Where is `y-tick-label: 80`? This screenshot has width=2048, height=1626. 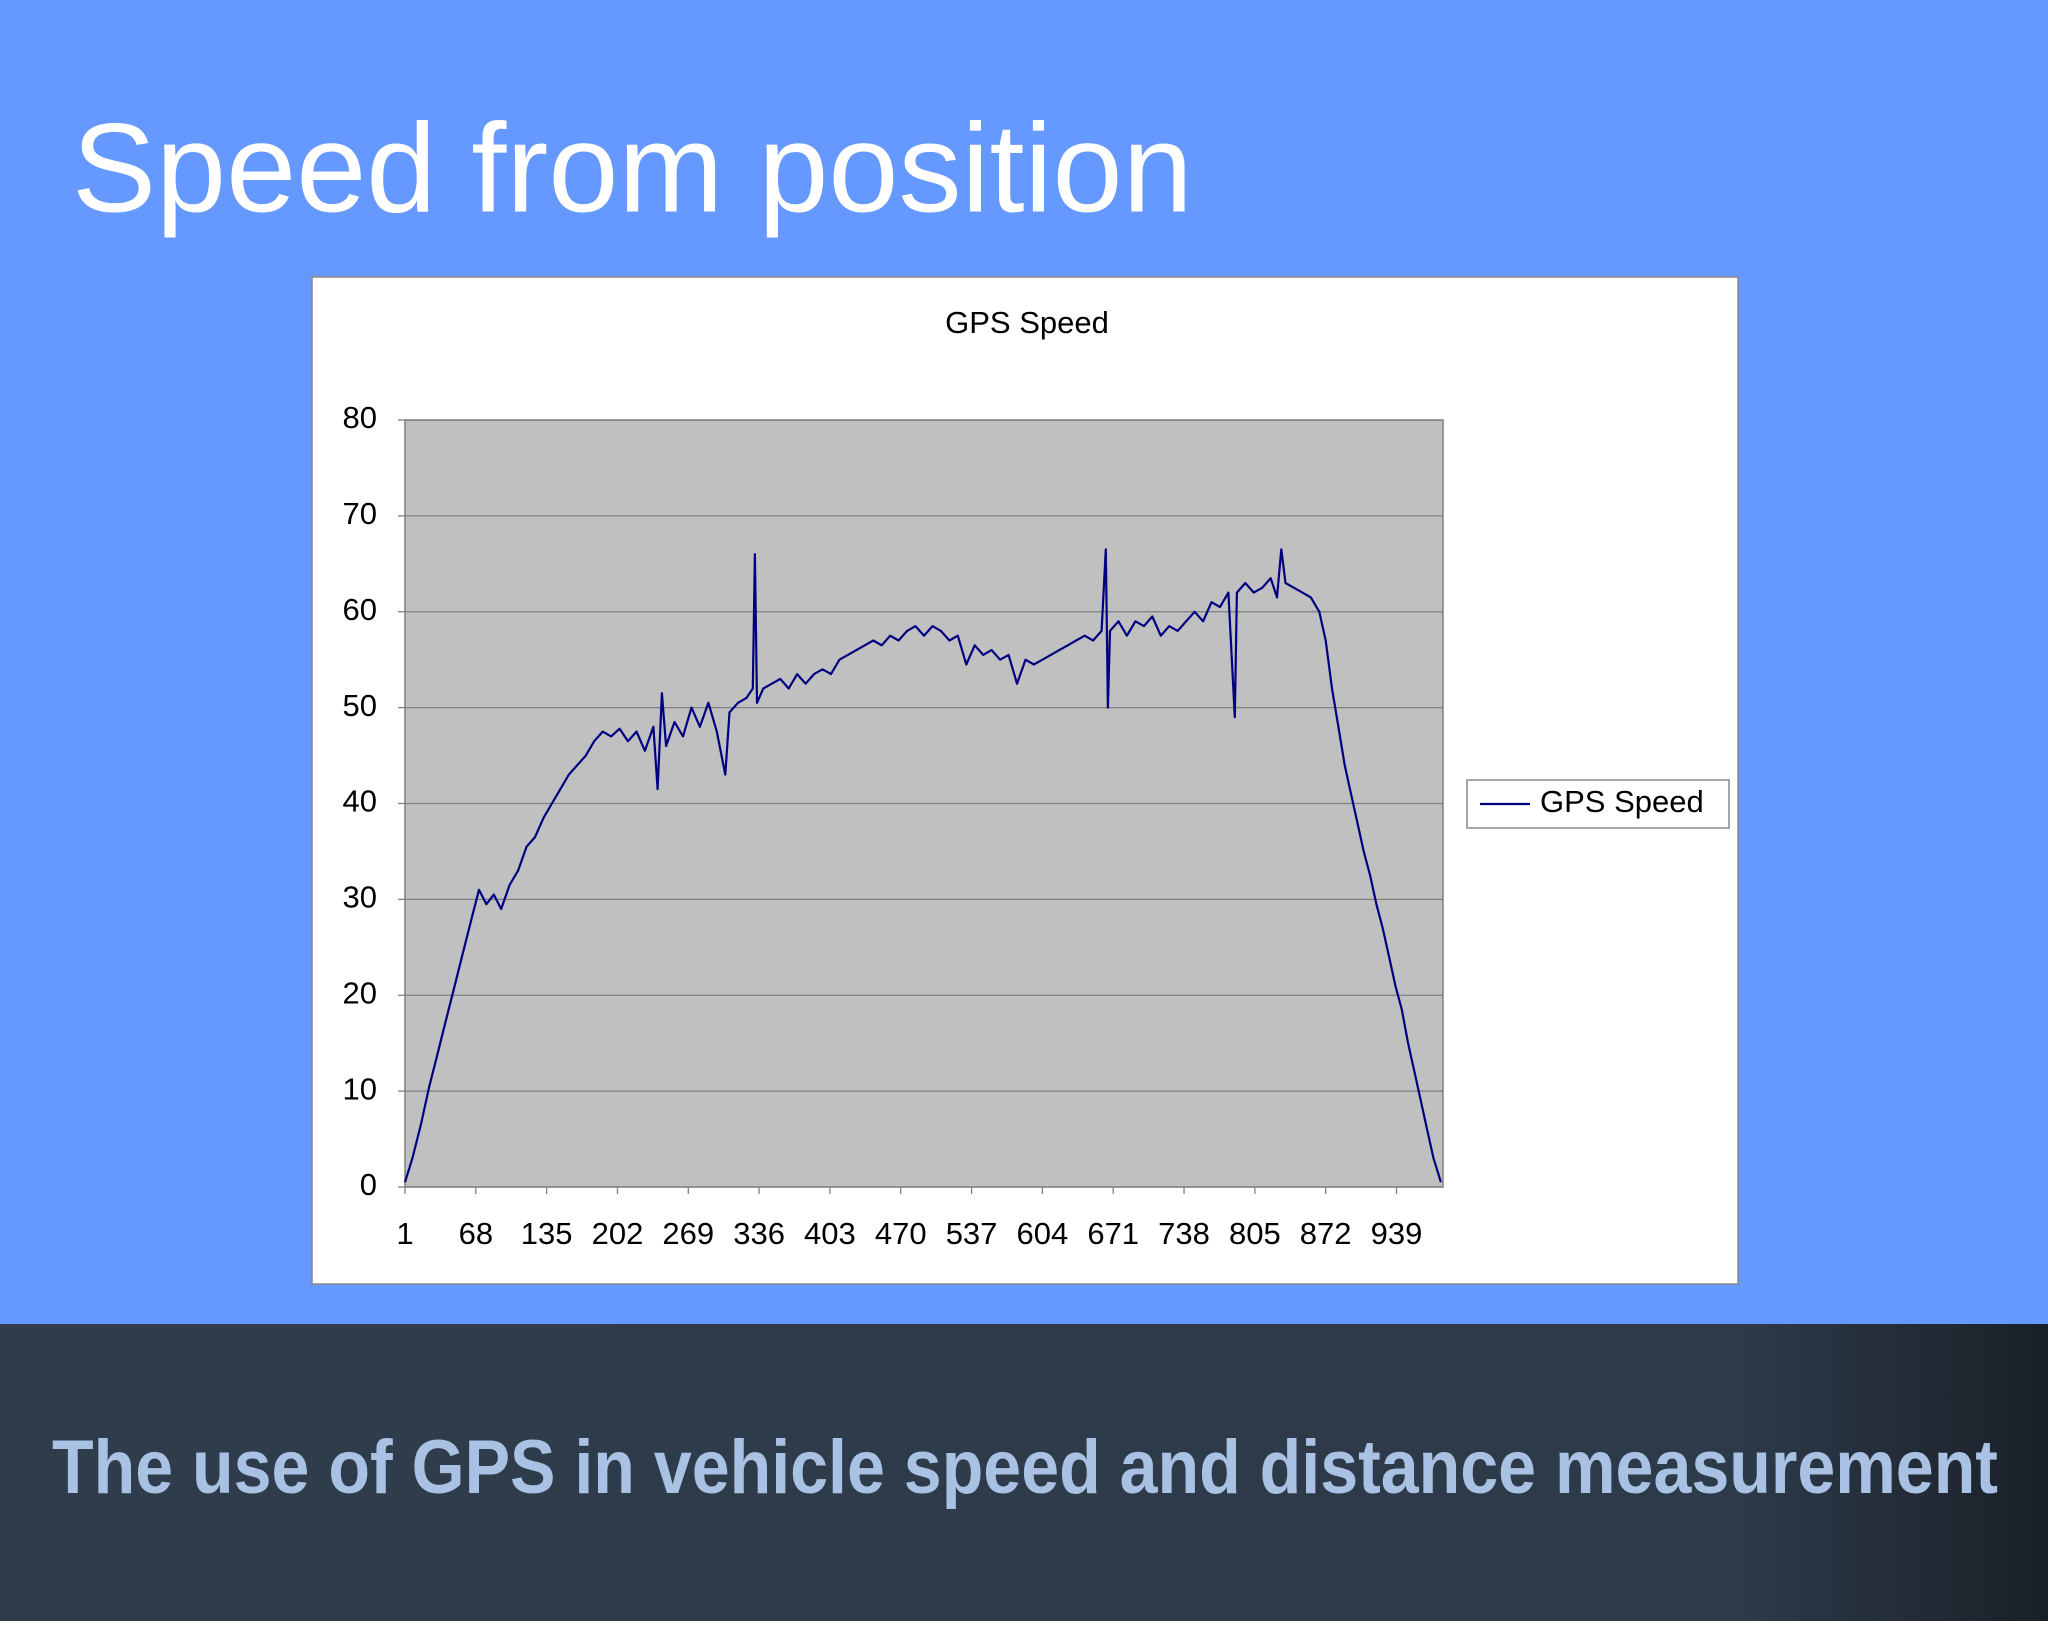
y-tick-label: 80 is located at coordinates (360, 417).